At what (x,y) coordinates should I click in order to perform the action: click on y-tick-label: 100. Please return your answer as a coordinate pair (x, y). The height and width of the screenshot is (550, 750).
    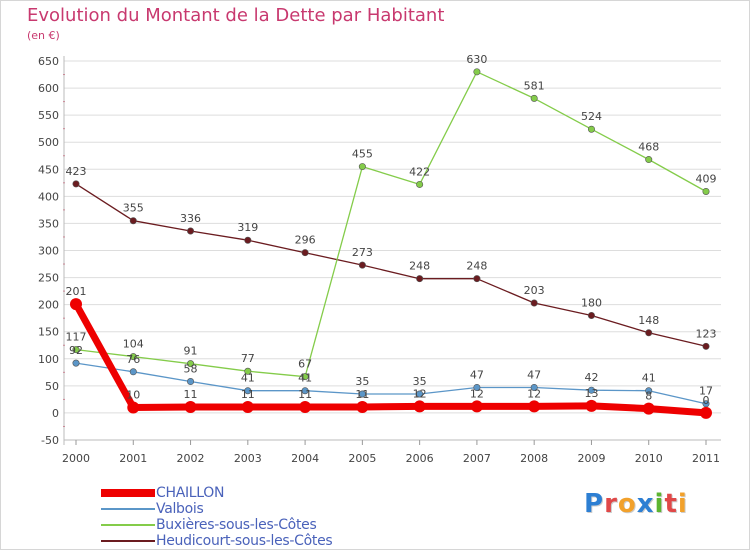
    Looking at the image, I should click on (48, 359).